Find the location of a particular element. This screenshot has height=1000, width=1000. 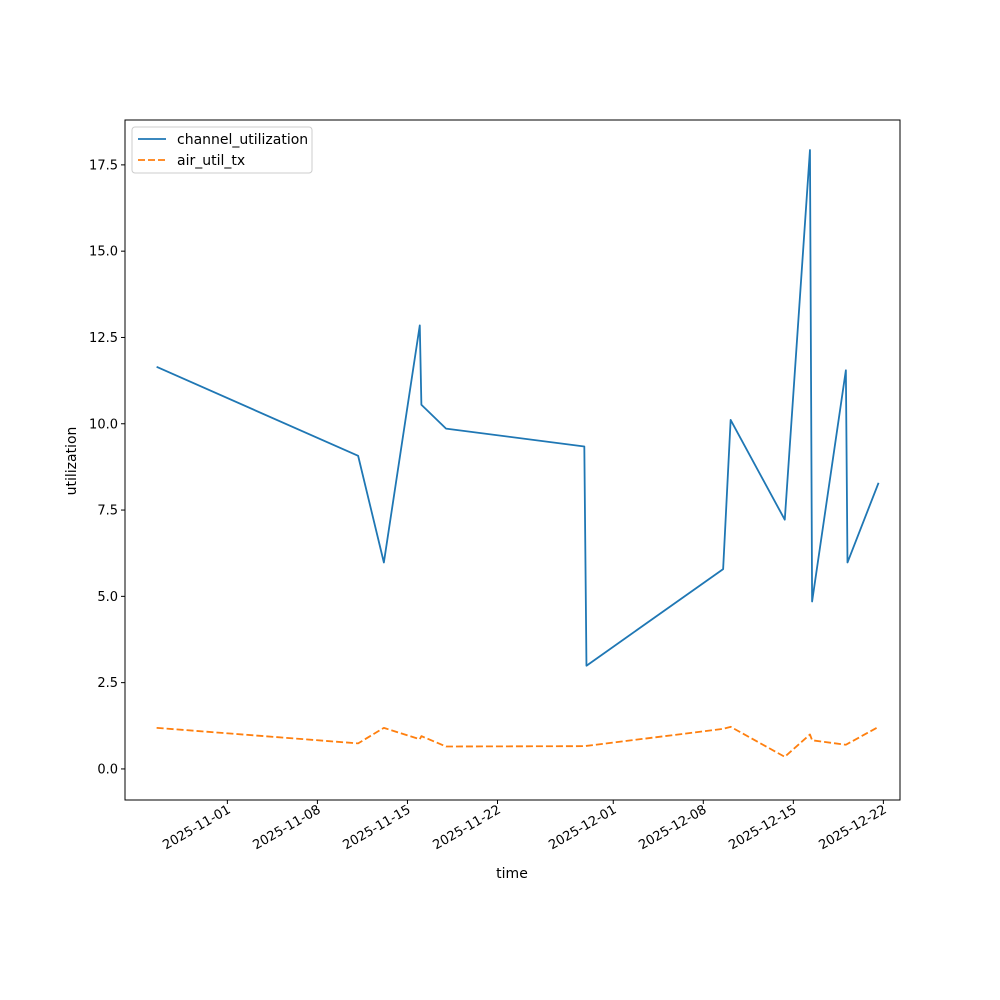

legend-label-air-util-tx: air_util_tx is located at coordinates (211, 161).